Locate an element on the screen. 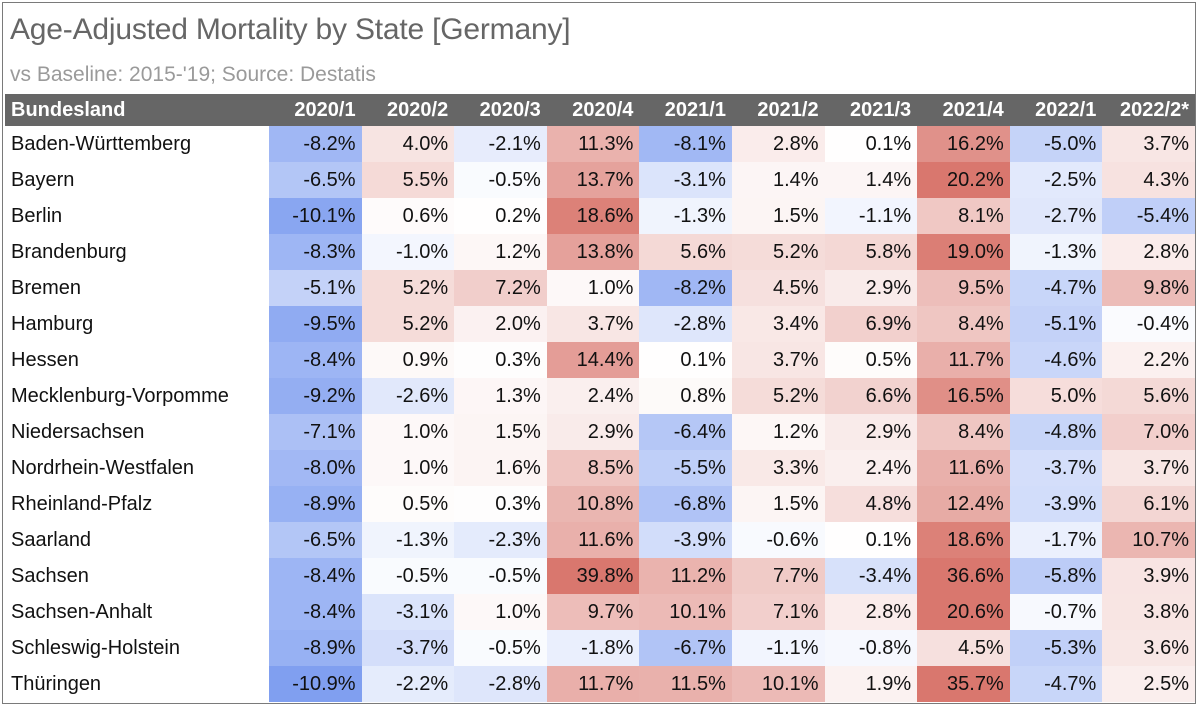 The image size is (1200, 708). heatmap-cell: 2.5% is located at coordinates (1148, 684).